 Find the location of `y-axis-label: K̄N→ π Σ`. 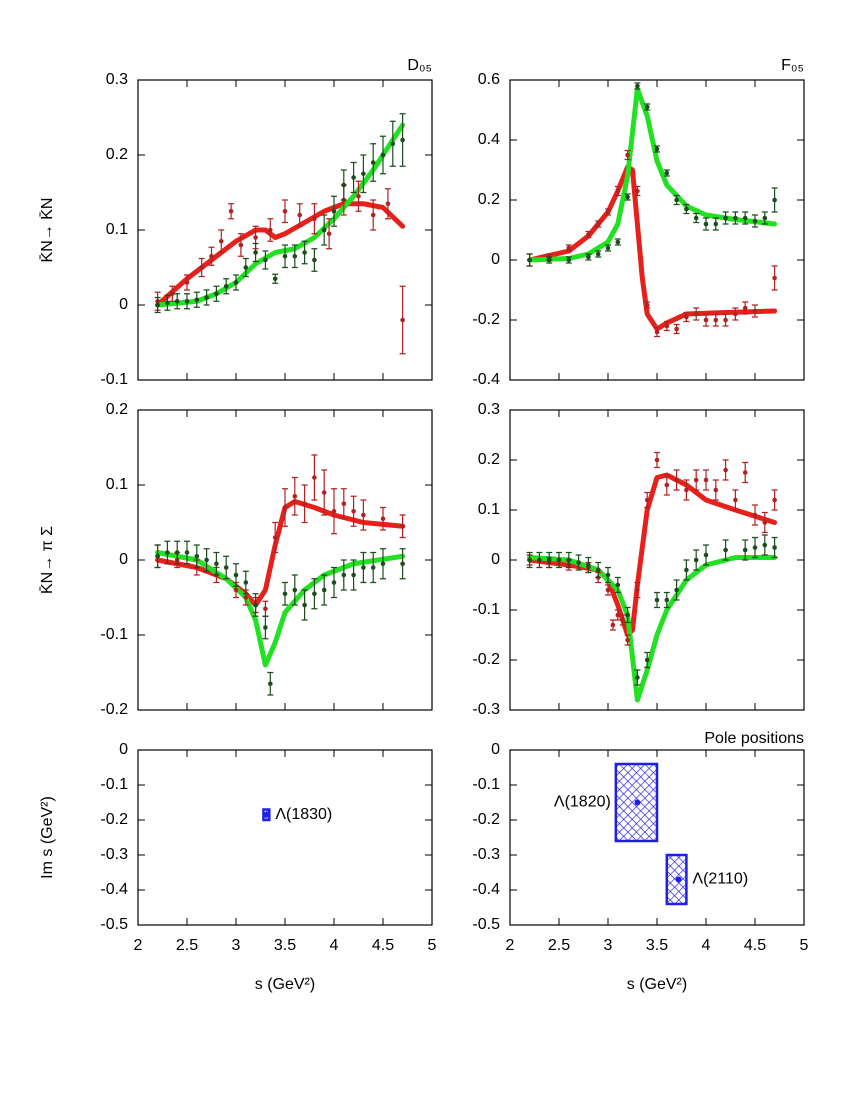

y-axis-label: K̄N→ π Σ is located at coordinates (47, 560).